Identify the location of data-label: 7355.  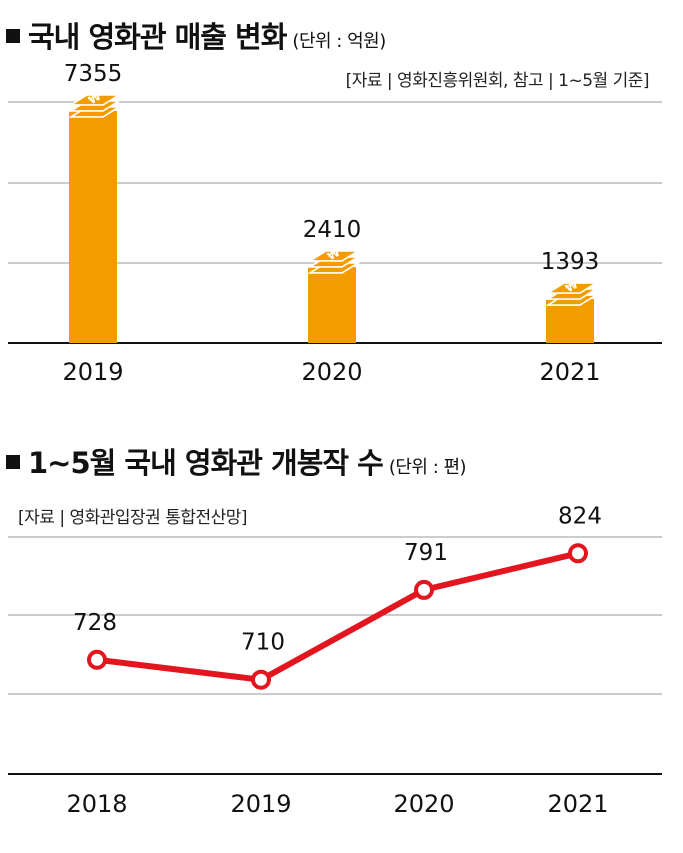
(93, 74).